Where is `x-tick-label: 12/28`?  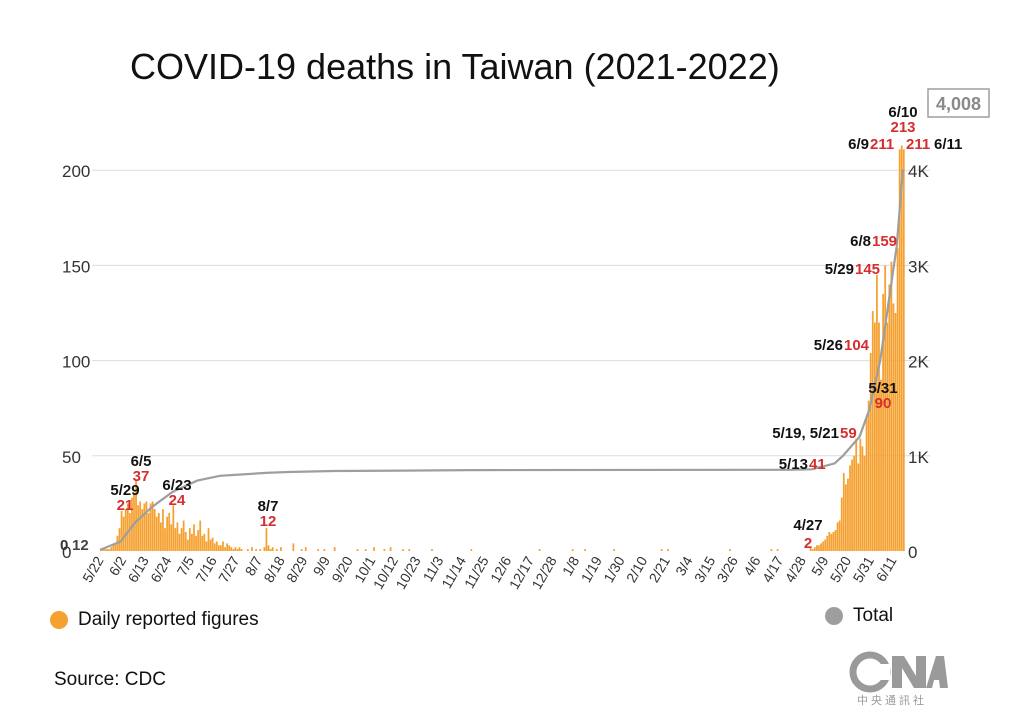
x-tick-label: 12/28 is located at coordinates (543, 572).